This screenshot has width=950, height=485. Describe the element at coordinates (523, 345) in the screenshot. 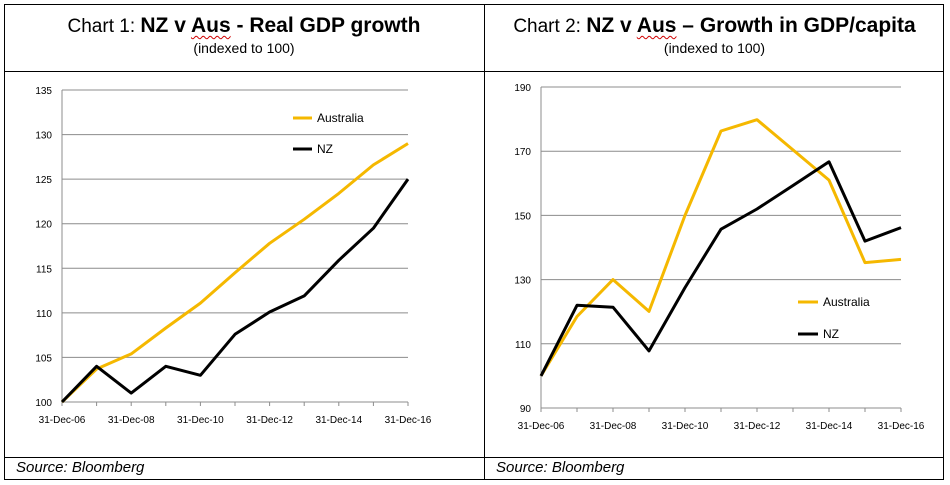

I see `chart-2-y-tick-label: 110` at that location.